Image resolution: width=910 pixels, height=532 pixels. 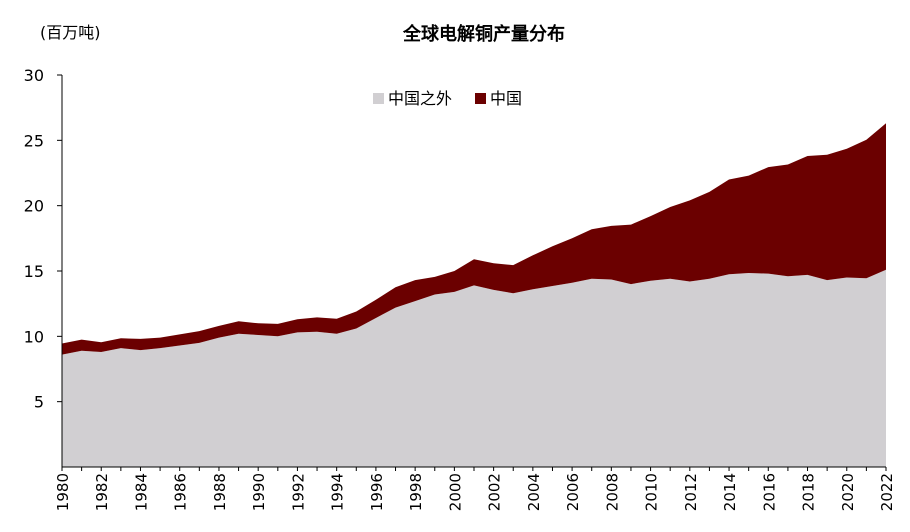 What do you see at coordinates (338, 492) in the screenshot?
I see `x-tick-label: 1994` at bounding box center [338, 492].